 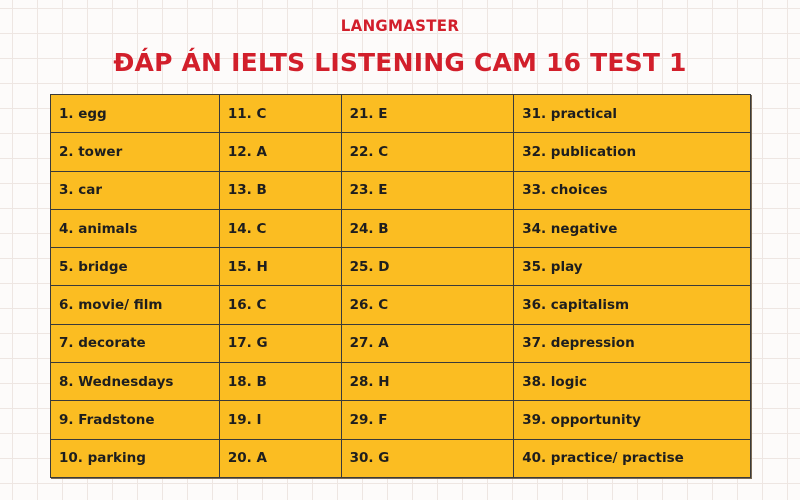 I want to click on table-row: 2. tower 12. A 22. C 32. publication, so click(x=400, y=152).